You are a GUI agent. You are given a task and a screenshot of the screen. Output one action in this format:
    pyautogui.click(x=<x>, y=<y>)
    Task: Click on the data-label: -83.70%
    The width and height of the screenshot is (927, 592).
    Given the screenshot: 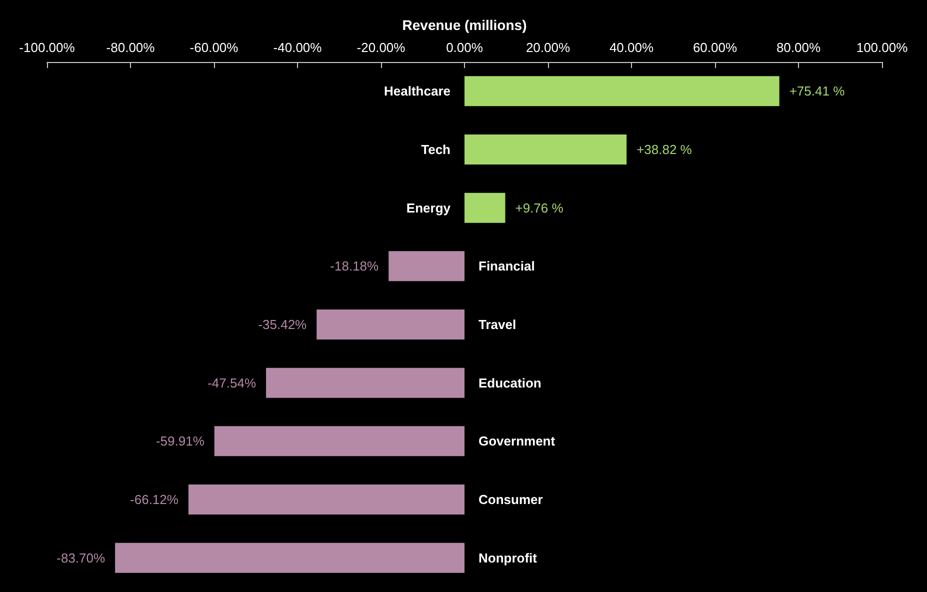 What is the action you would take?
    pyautogui.click(x=81, y=558)
    